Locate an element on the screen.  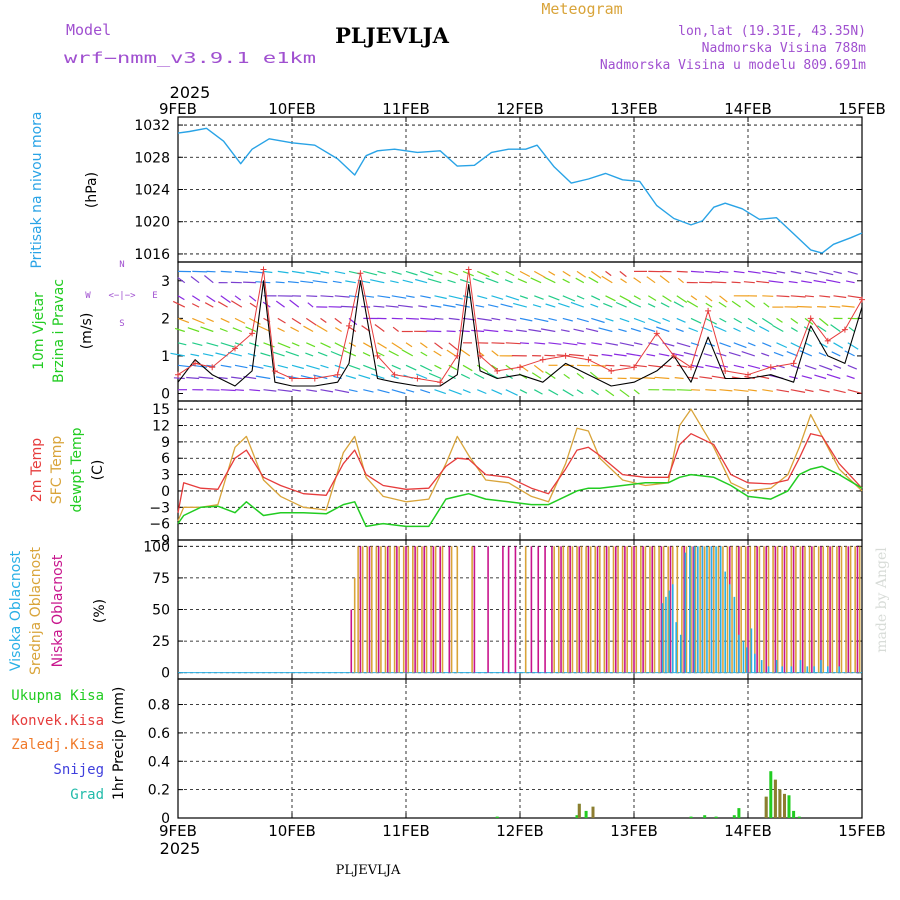
y-tick-label: 0.6 is located at coordinates (159, 734).